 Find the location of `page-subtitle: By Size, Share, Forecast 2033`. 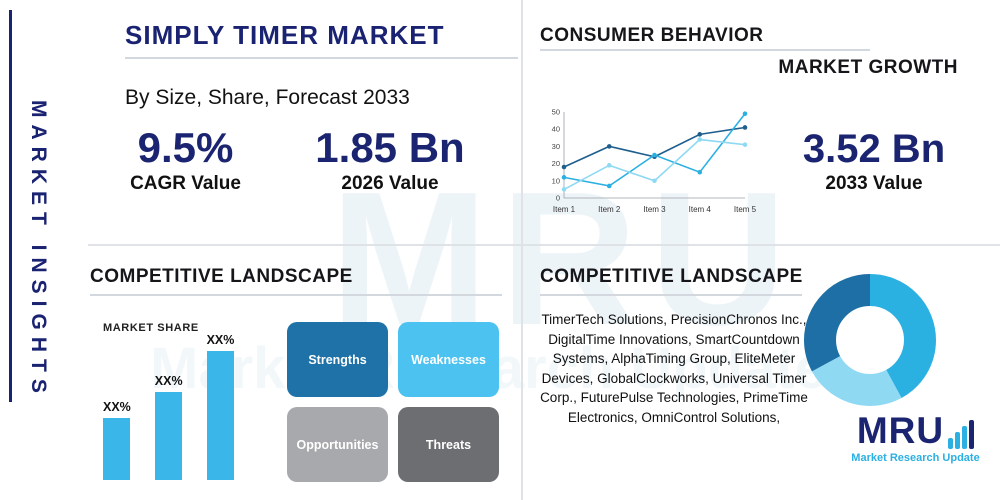

page-subtitle: By Size, Share, Forecast 2033 is located at coordinates (267, 97).